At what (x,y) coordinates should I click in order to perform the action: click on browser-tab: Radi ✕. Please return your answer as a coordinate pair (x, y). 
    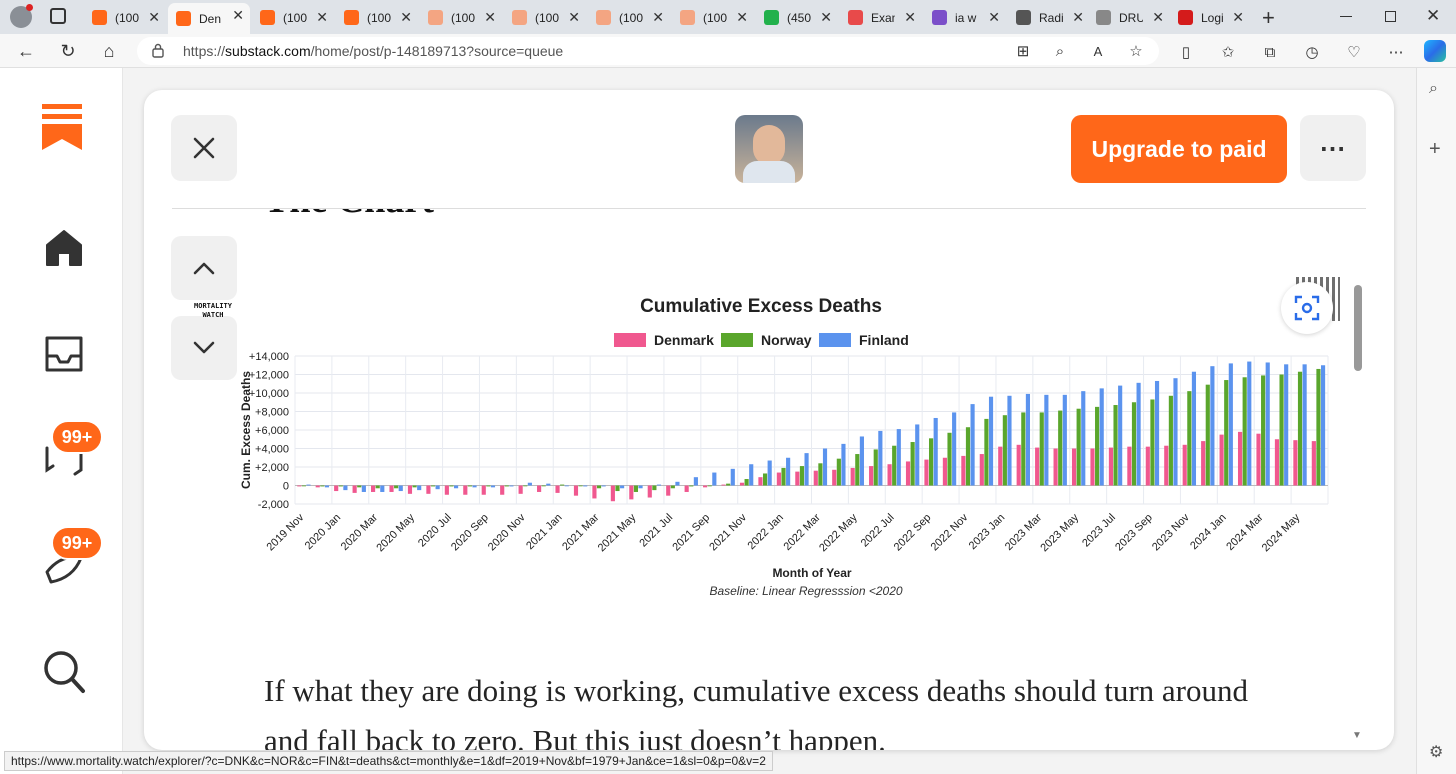
    Looking at the image, I should click on (1049, 17).